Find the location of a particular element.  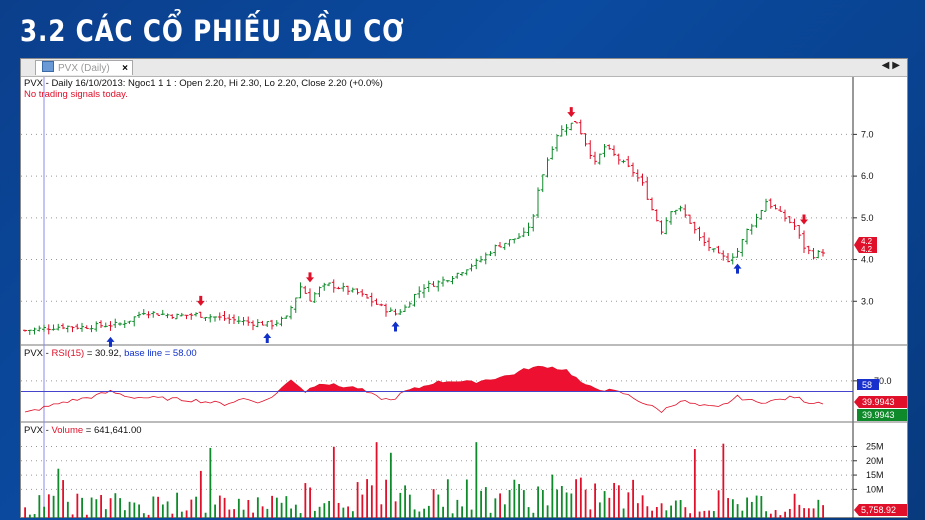

sell-arrow-icon is located at coordinates (310, 277).